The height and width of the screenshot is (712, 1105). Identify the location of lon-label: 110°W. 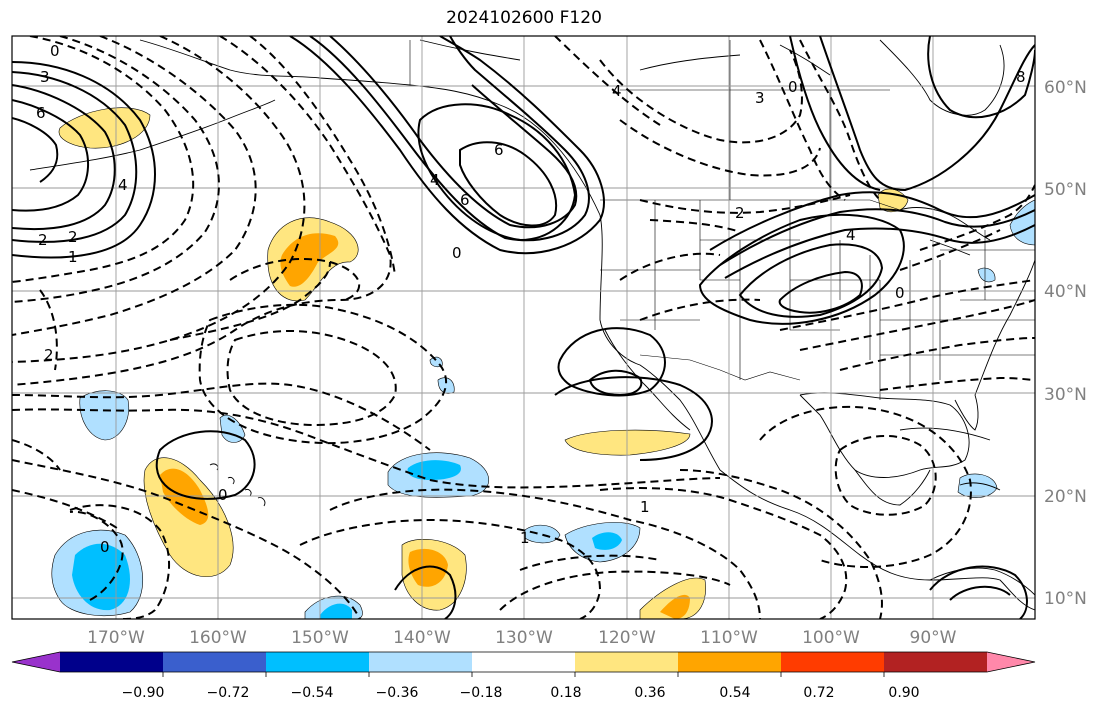
(729, 638).